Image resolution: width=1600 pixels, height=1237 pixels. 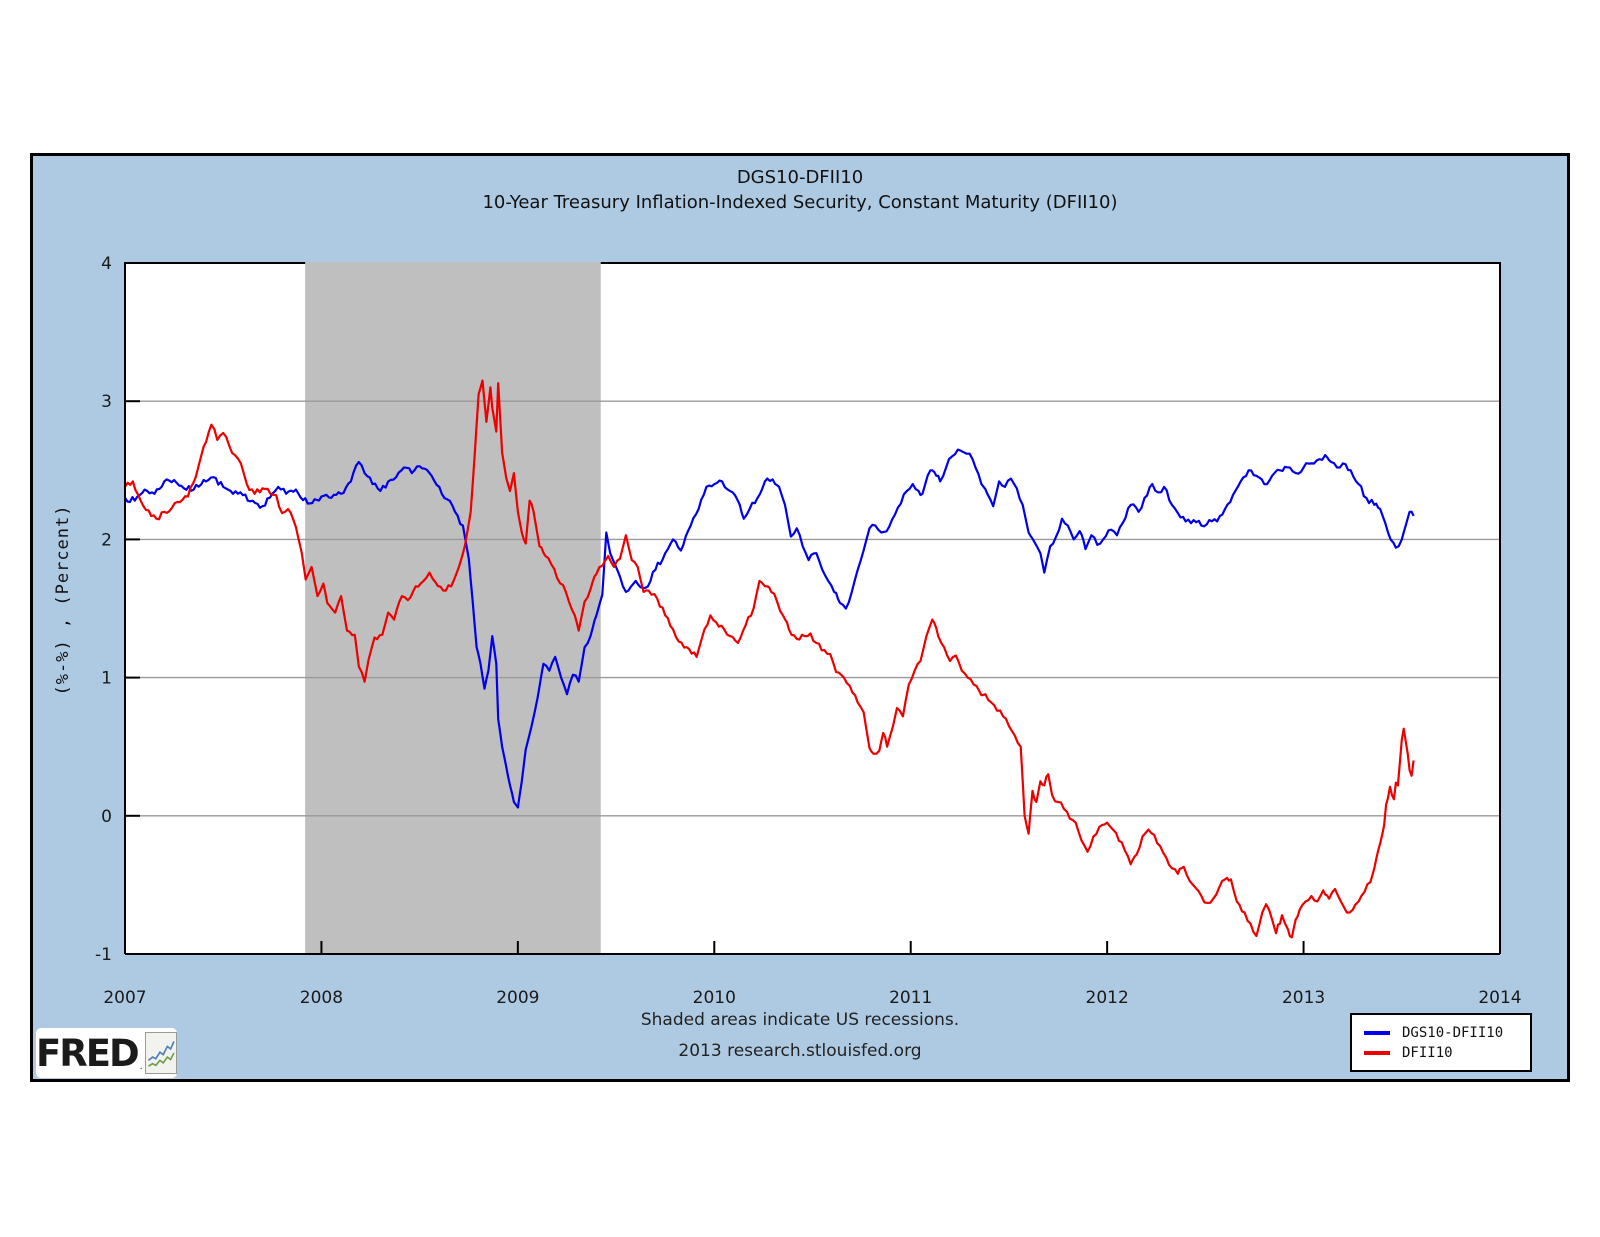 What do you see at coordinates (88, 1053) in the screenshot?
I see `fred-logo-text: FRED` at bounding box center [88, 1053].